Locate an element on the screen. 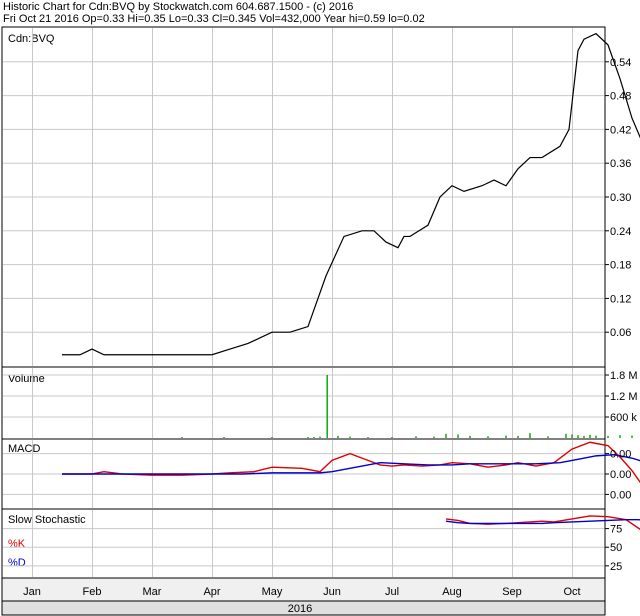 This screenshot has height=616, width=640. x-tick-label: Aug is located at coordinates (452, 592).